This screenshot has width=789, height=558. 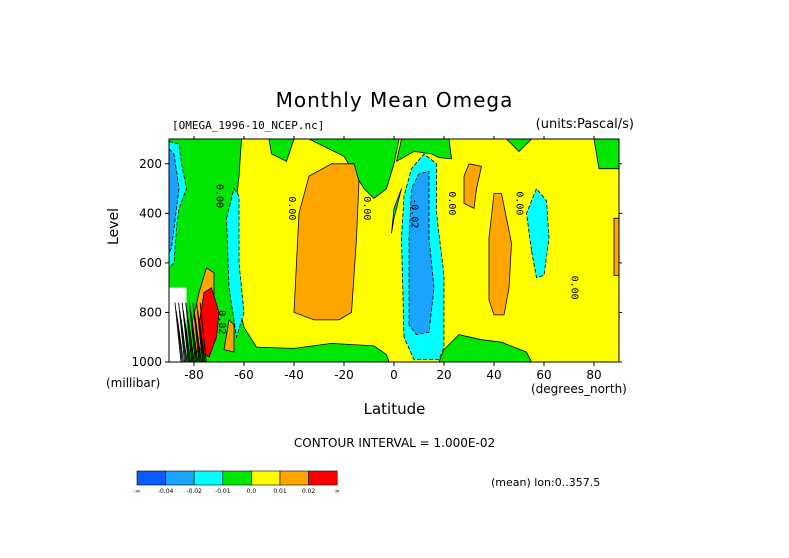 I want to click on x-axis-label: Latitude, so click(x=394, y=409).